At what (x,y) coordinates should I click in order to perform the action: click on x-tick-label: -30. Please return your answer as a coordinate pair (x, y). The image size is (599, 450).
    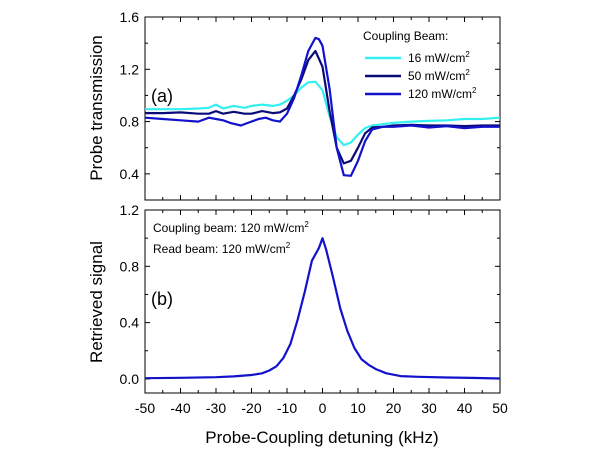
    Looking at the image, I should click on (216, 408).